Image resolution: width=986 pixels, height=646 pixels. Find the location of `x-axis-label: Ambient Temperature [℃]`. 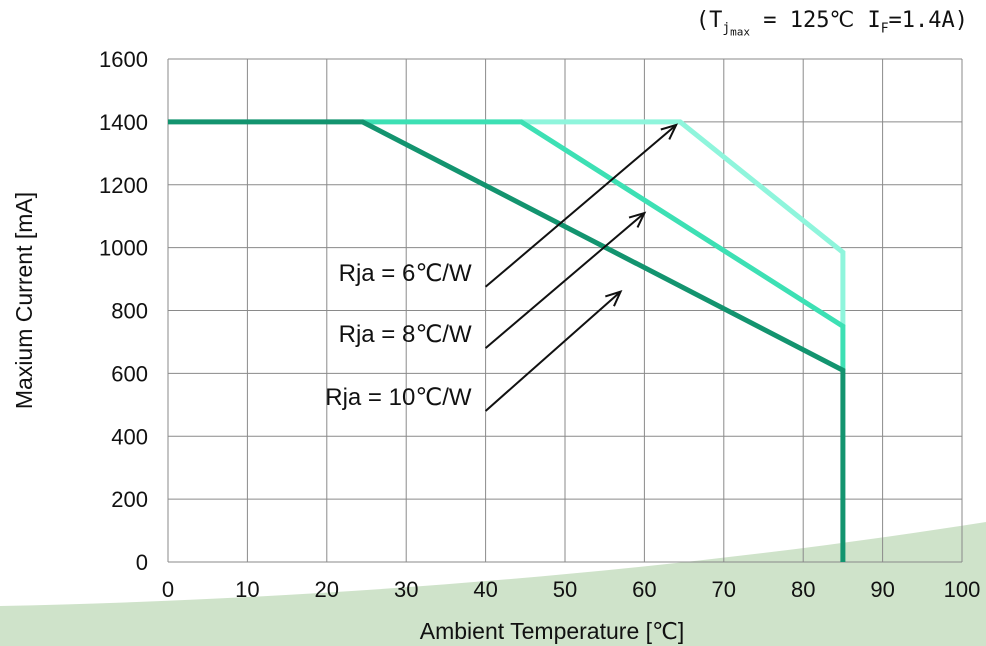

x-axis-label: Ambient Temperature [℃] is located at coordinates (552, 631).